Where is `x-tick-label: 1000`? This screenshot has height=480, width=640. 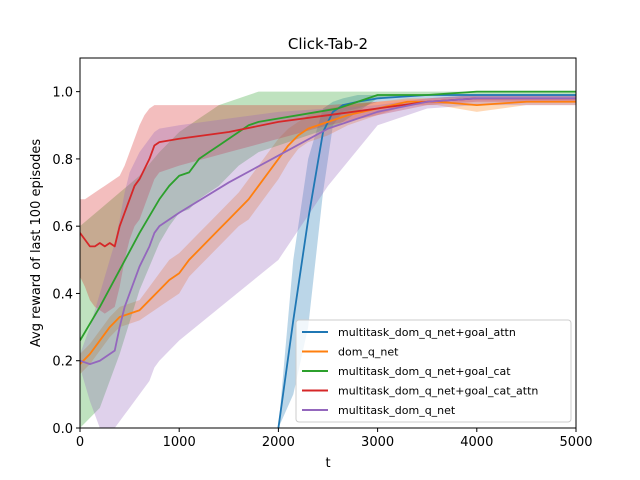 x-tick-label: 1000 is located at coordinates (179, 442).